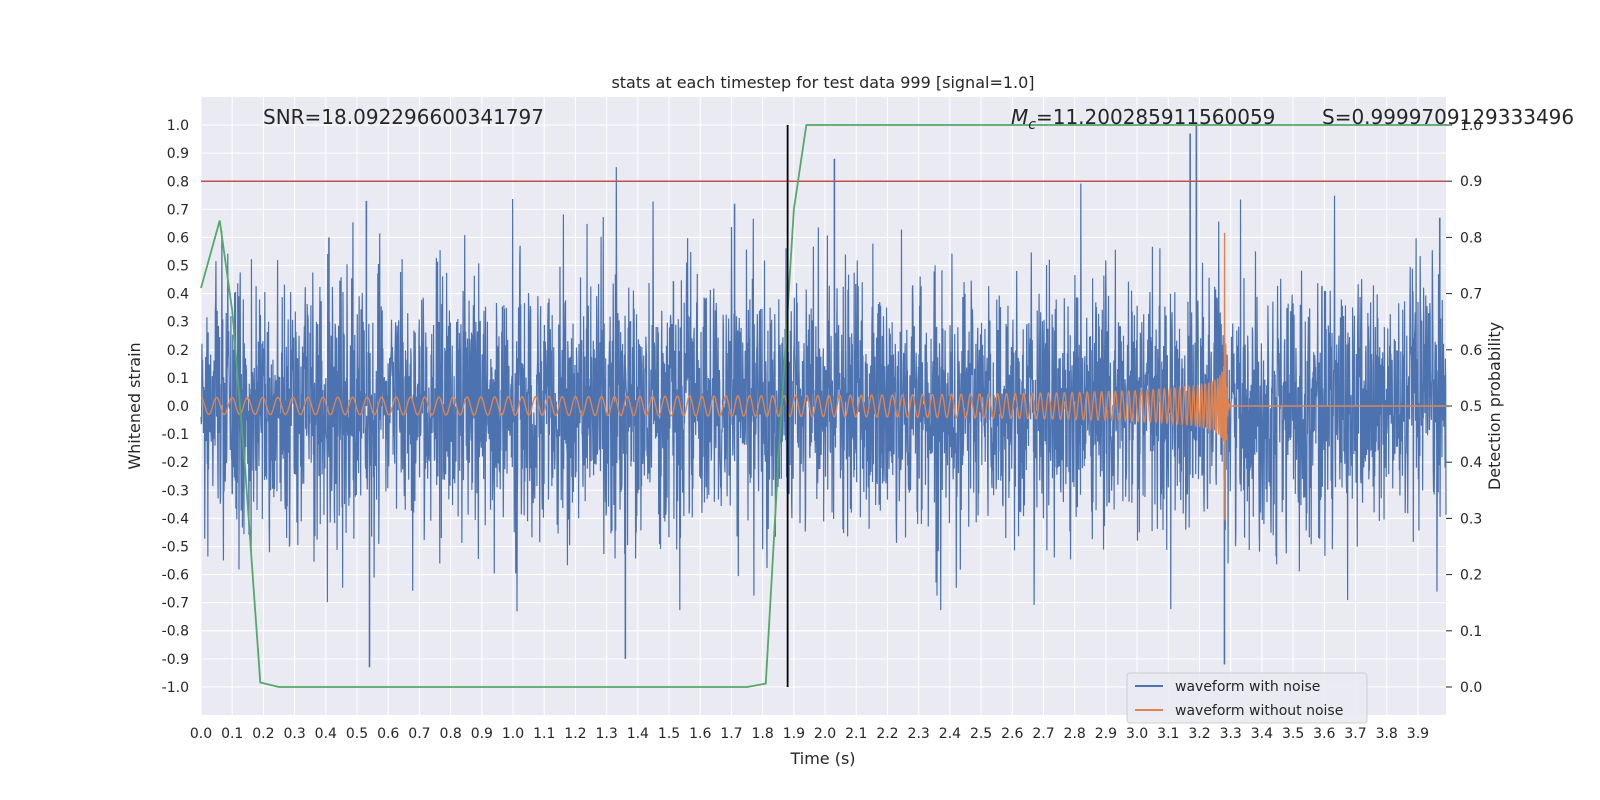  What do you see at coordinates (326, 734) in the screenshot?
I see `x-tick-label: 0.4` at bounding box center [326, 734].